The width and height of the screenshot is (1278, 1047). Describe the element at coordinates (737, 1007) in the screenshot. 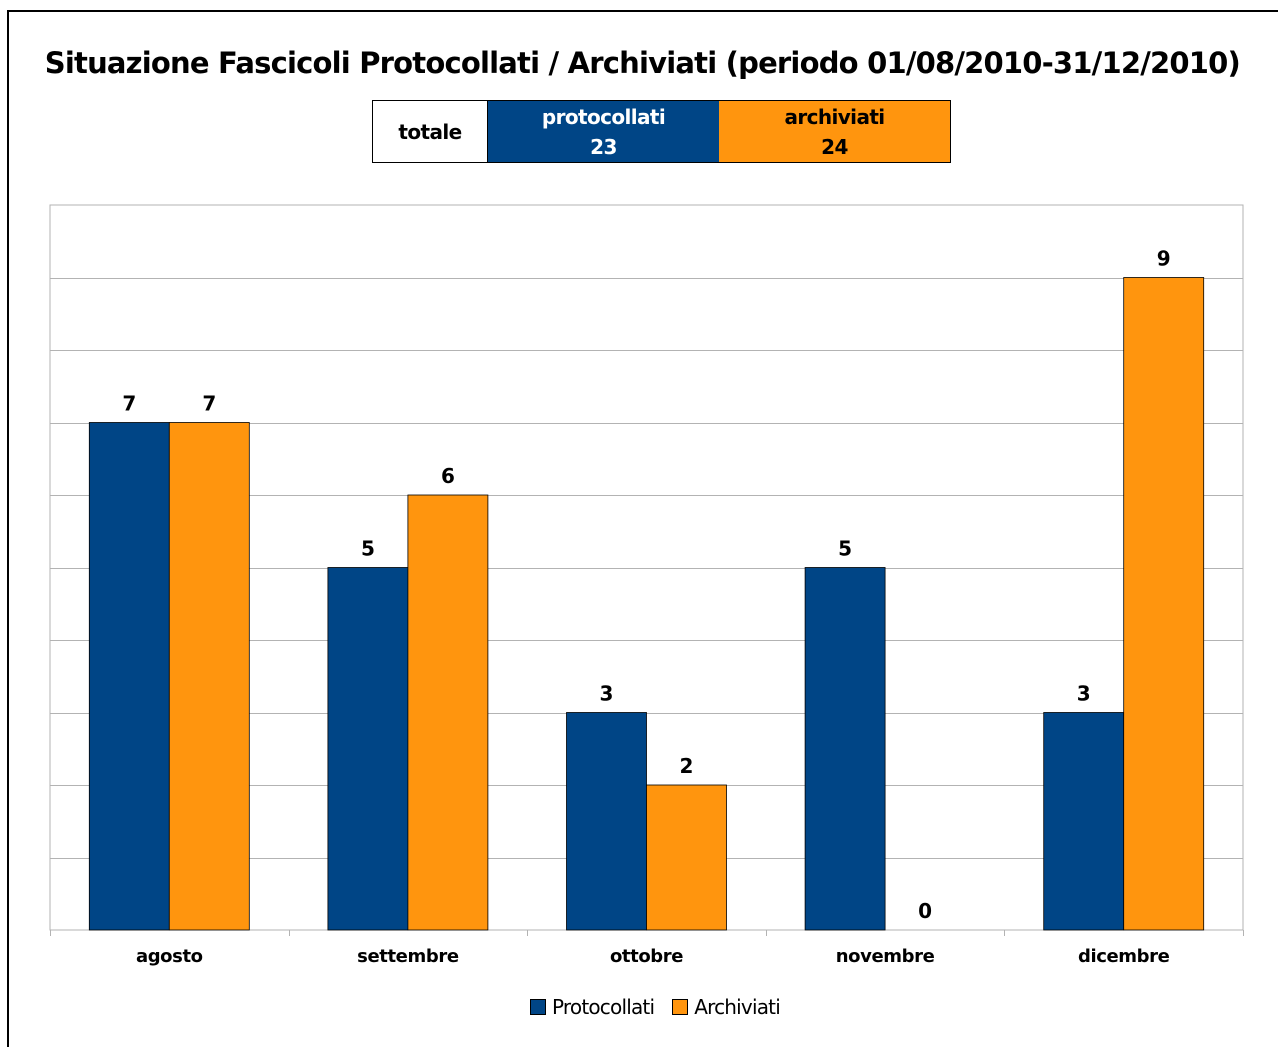

I see `legend-label-archiviati: Archiviati` at that location.